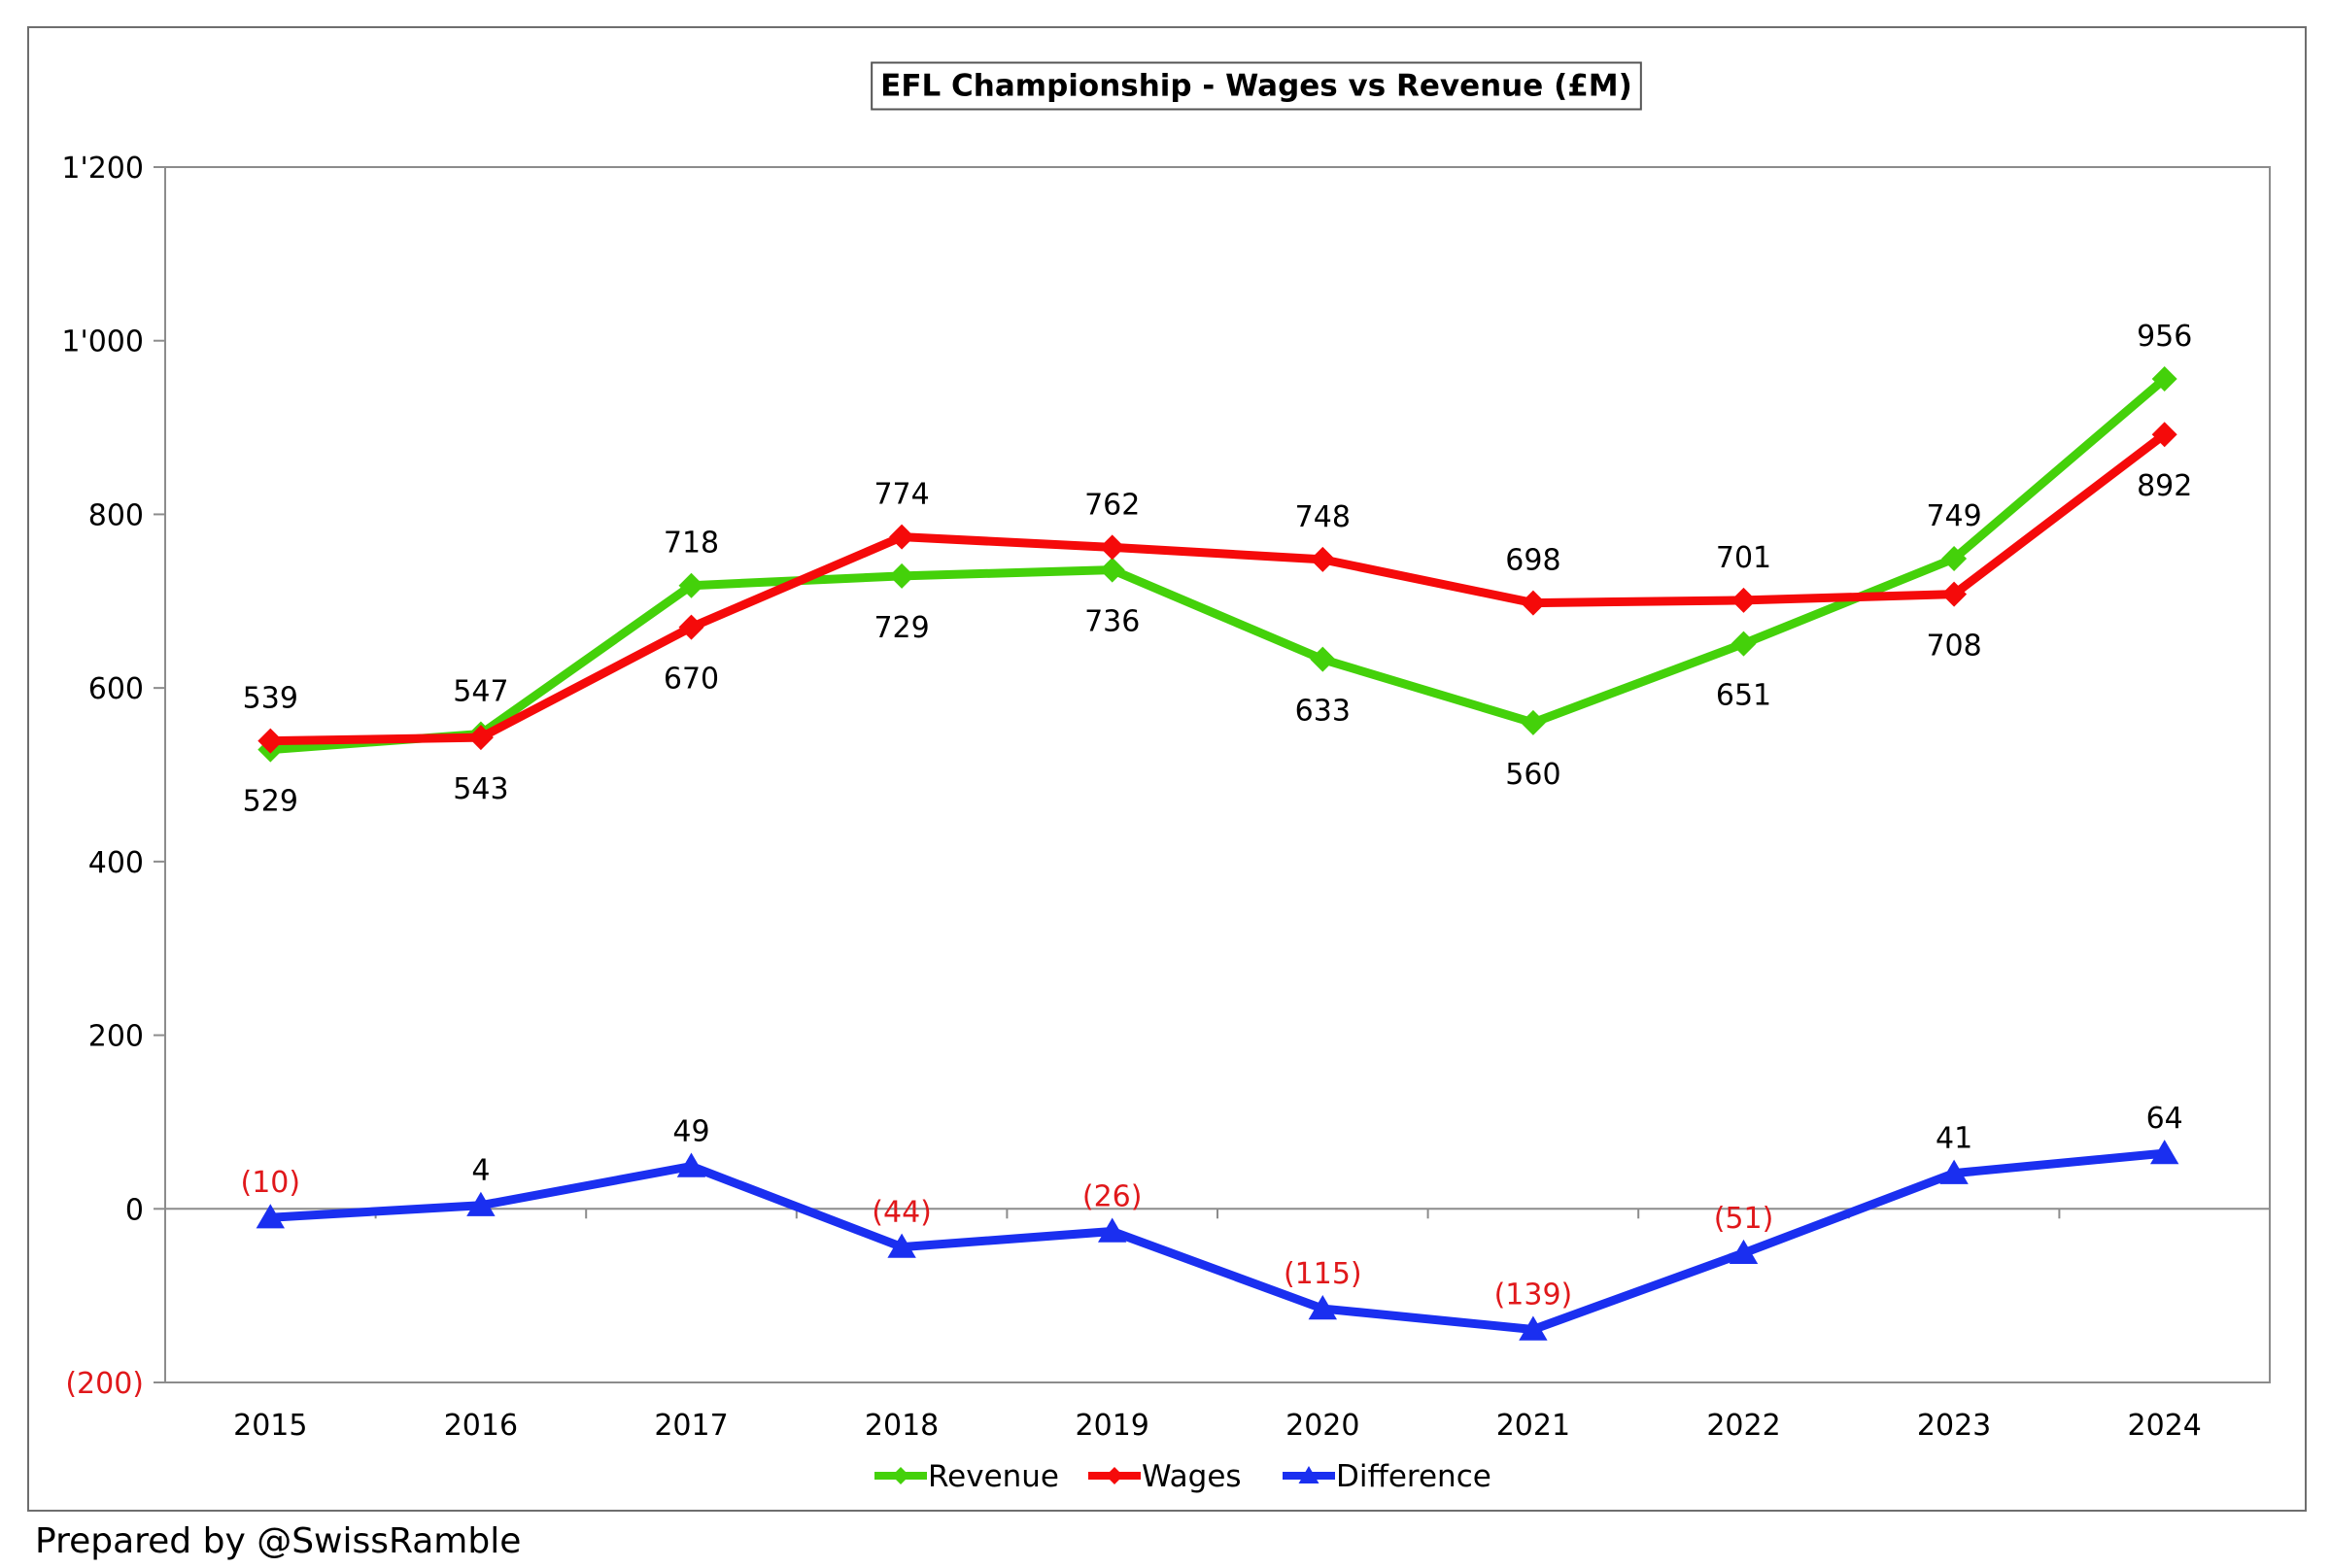 This screenshot has width=2330, height=1568. Describe the element at coordinates (2164, 1119) in the screenshot. I see `data-label-difference: 64` at that location.